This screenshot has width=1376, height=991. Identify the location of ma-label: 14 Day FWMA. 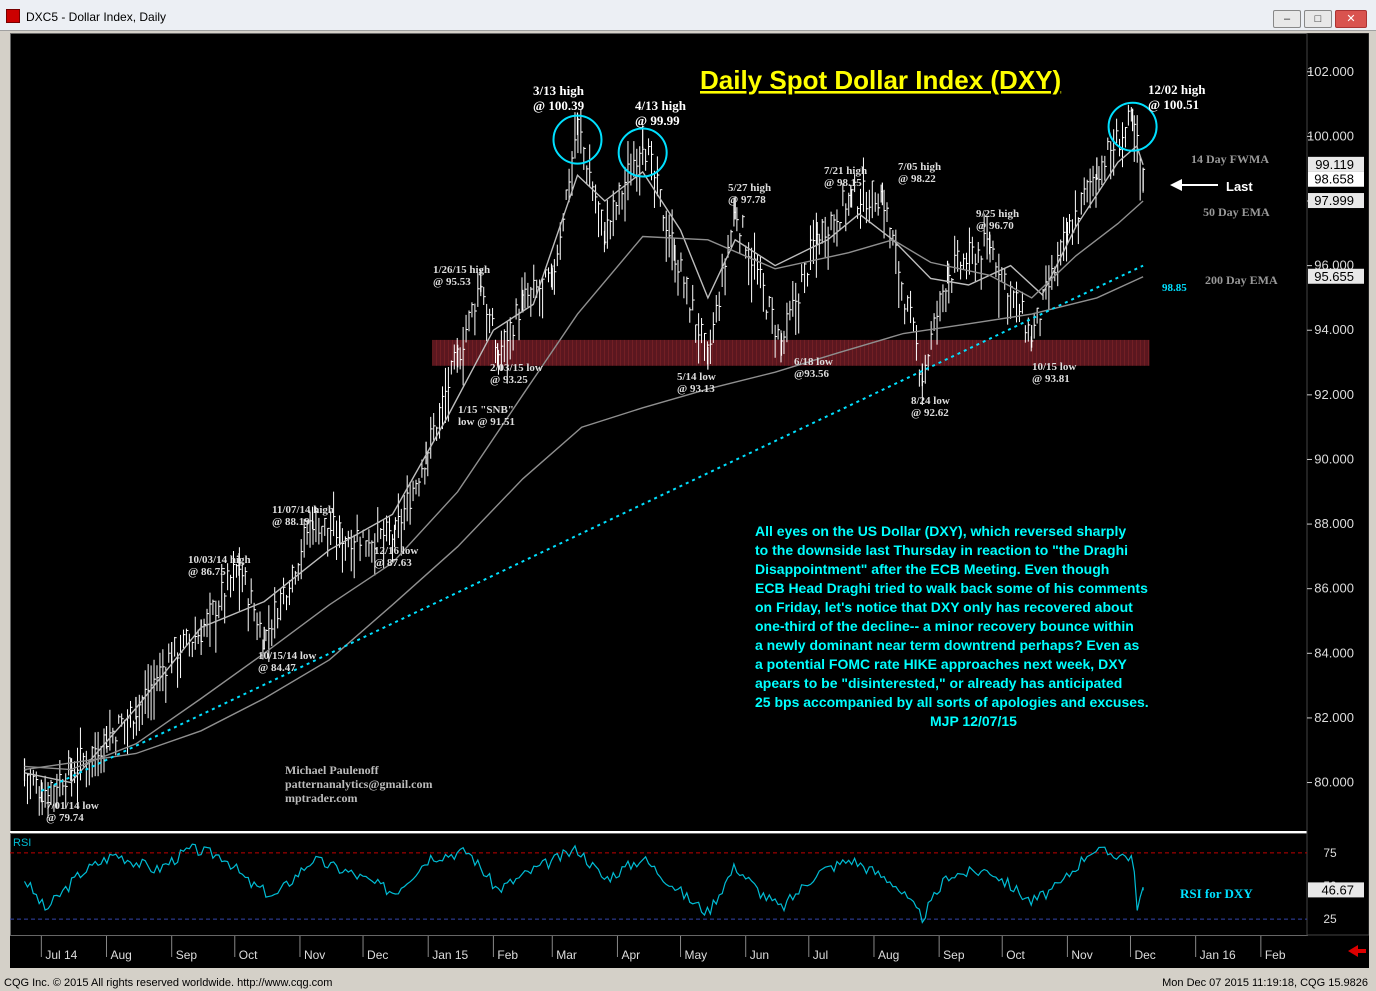
(1230, 159).